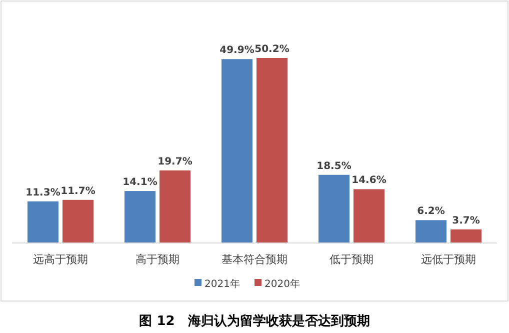 The height and width of the screenshot is (333, 509). I want to click on legend-label: 2021年, so click(222, 284).